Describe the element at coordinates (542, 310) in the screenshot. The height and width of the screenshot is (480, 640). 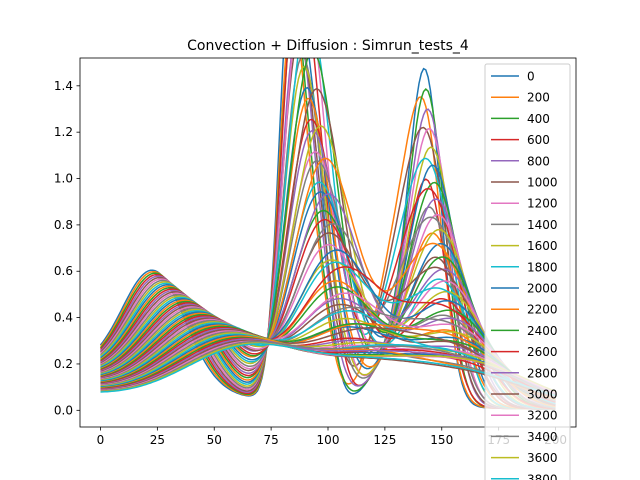
I see `legend-label: 2200` at that location.